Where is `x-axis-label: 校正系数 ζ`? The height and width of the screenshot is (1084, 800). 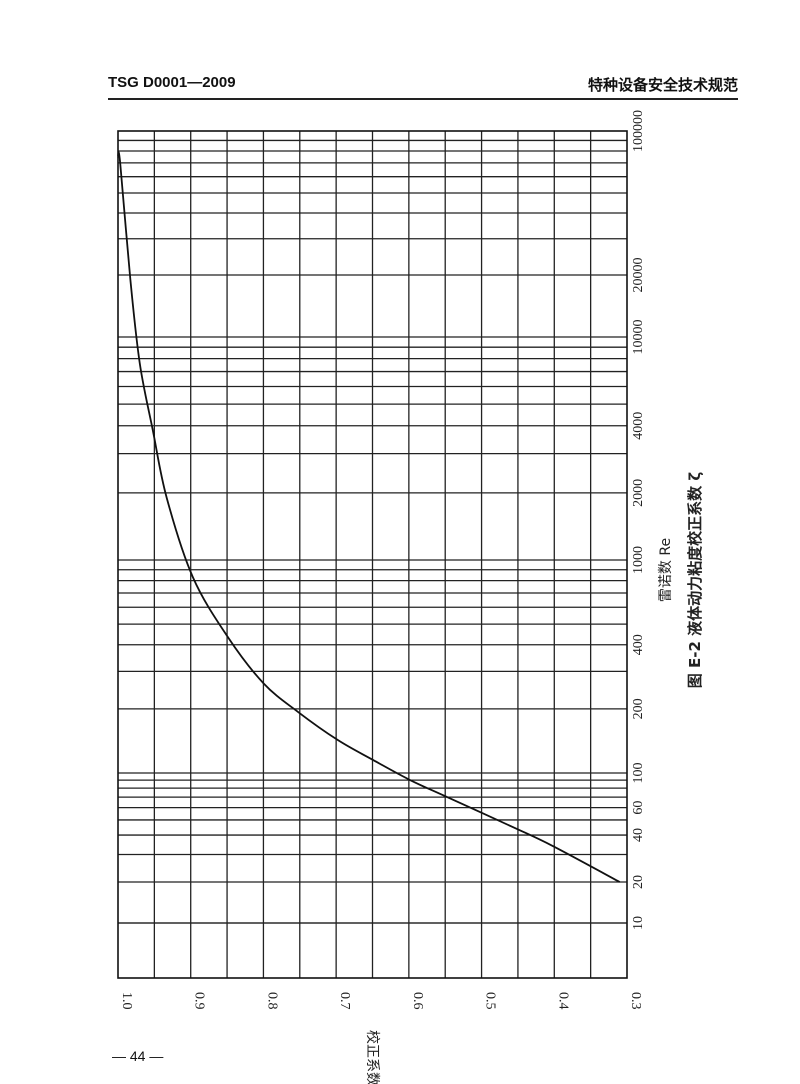 x-axis-label: 校正系数 ζ is located at coordinates (372, 1057).